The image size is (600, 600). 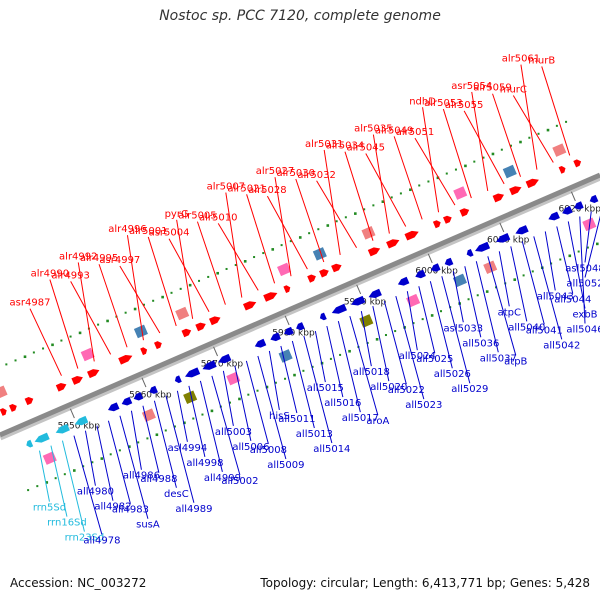 I want to click on gene-label-bottom: all5041, so click(x=544, y=330).